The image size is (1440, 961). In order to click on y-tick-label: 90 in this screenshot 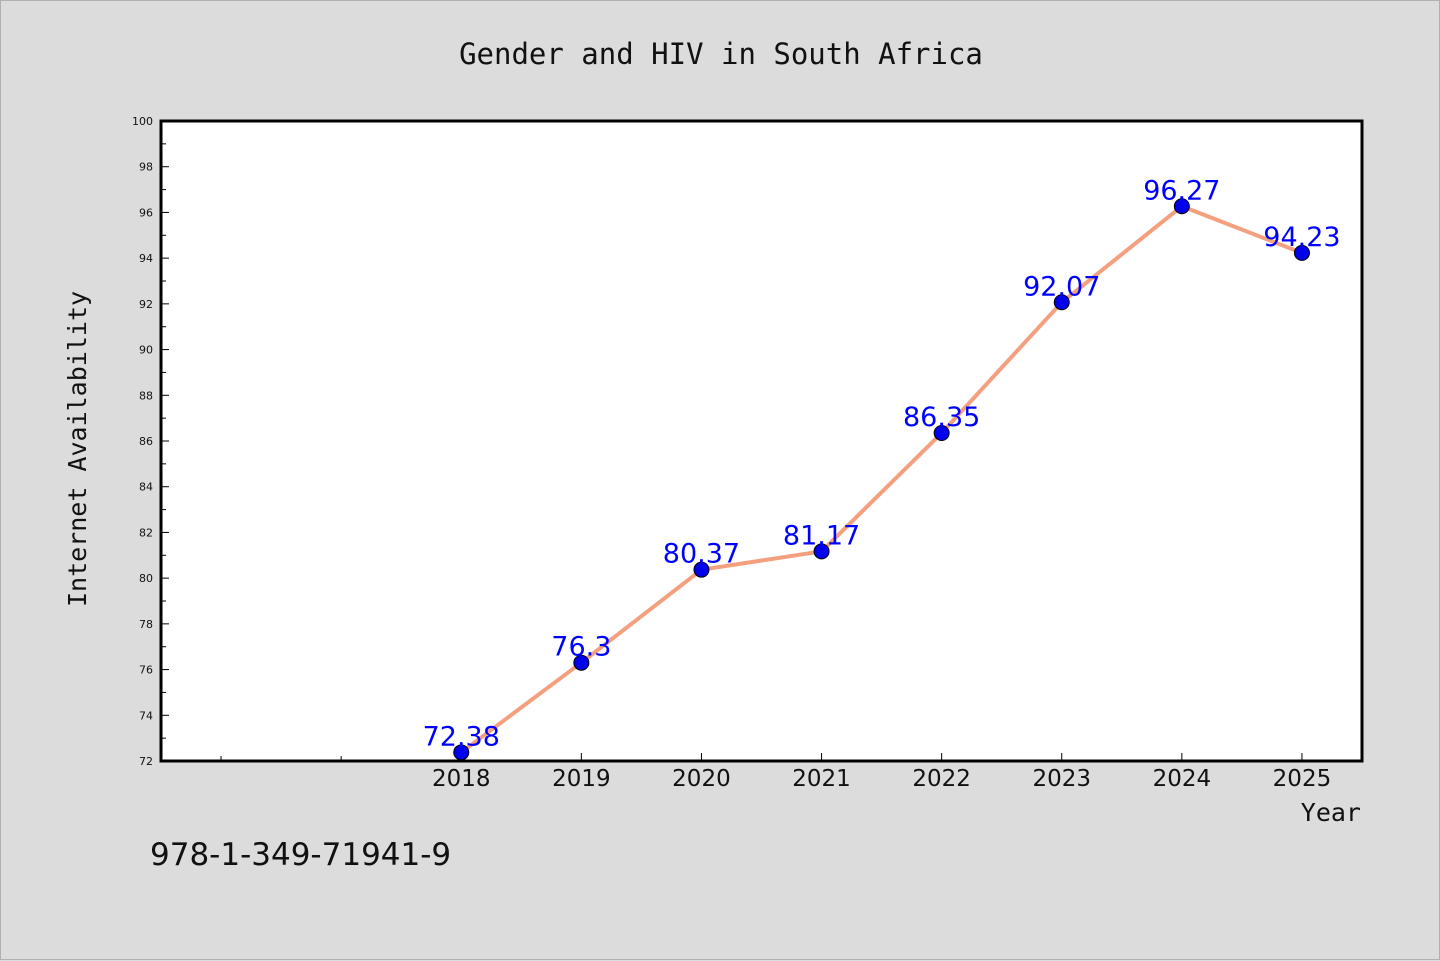, I will do `click(146, 350)`.